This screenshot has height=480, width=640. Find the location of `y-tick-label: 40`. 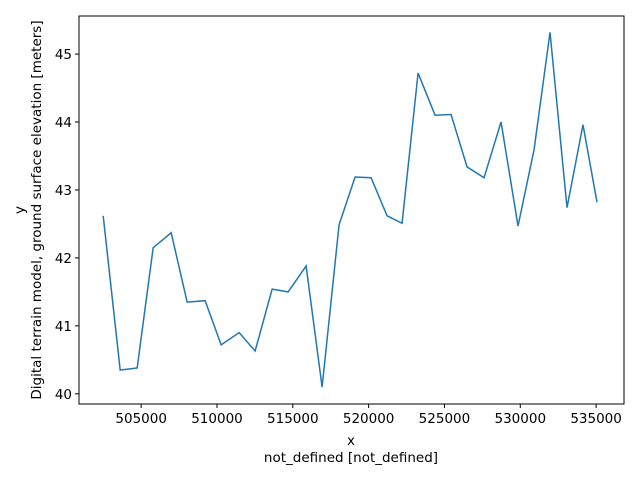

y-tick-label: 40 is located at coordinates (63, 395).